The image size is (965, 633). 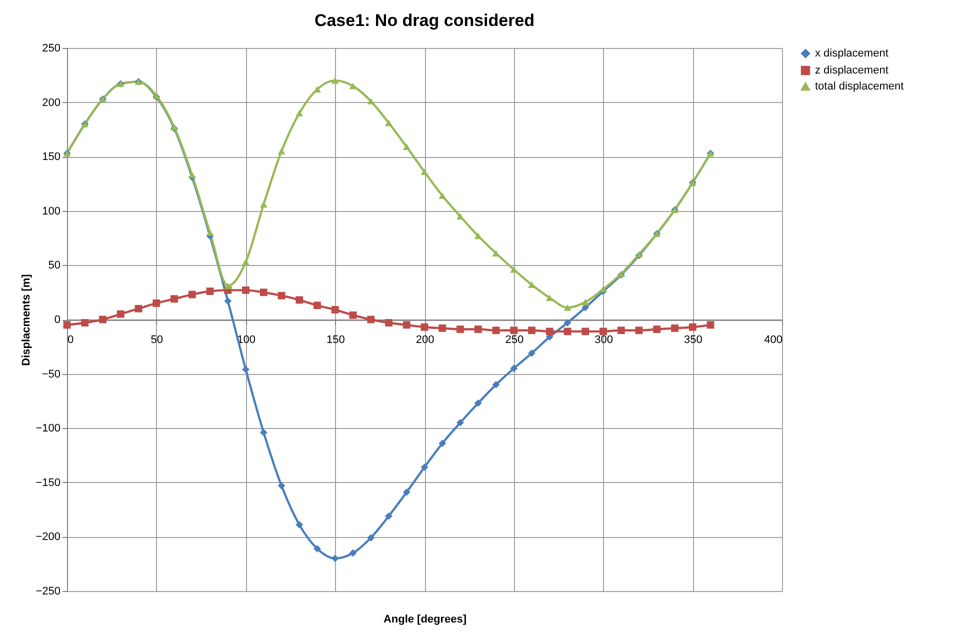 I want to click on y-tick-label: −50, so click(x=51, y=374).